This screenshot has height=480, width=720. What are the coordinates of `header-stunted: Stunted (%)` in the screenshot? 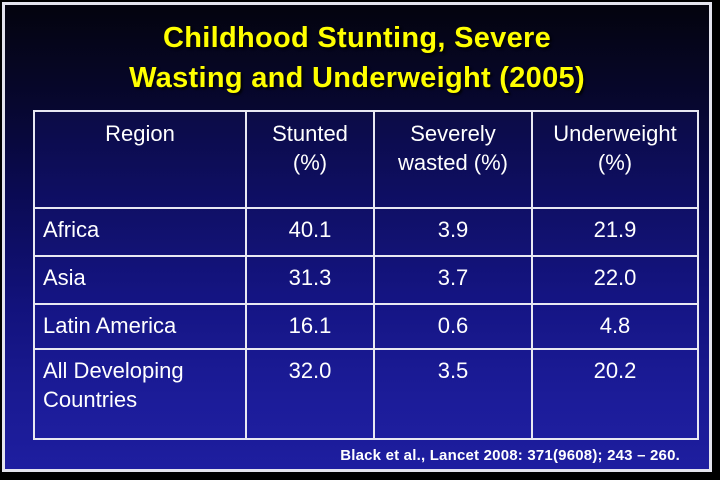 It's located at (310, 159).